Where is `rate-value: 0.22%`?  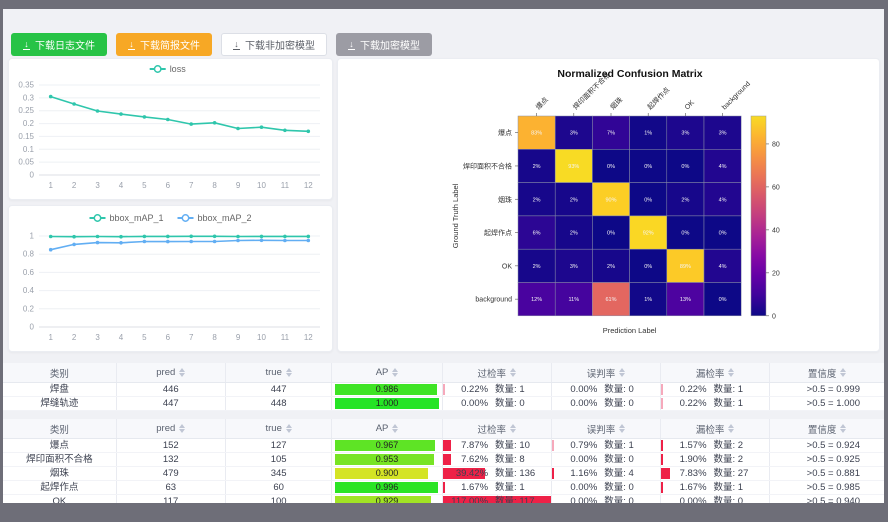 rate-value: 0.22% is located at coordinates (475, 389).